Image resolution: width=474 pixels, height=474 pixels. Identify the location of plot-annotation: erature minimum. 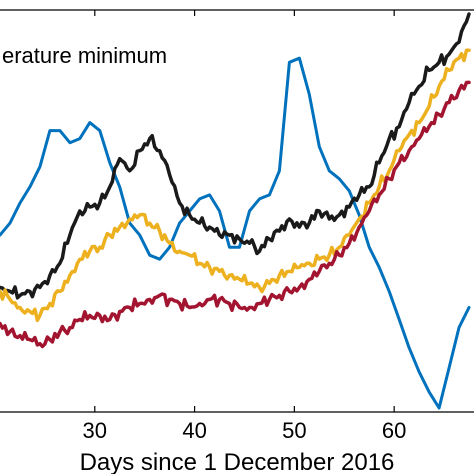
(84, 55).